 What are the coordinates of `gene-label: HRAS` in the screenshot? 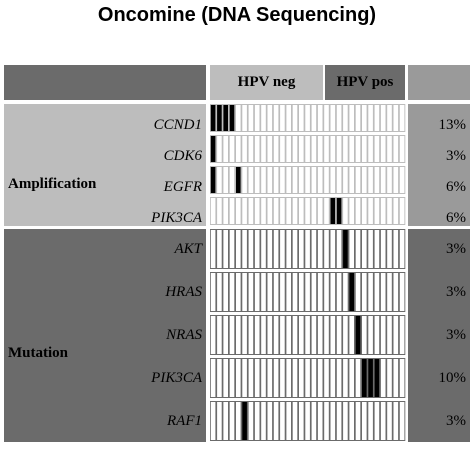 It's located at (183, 292).